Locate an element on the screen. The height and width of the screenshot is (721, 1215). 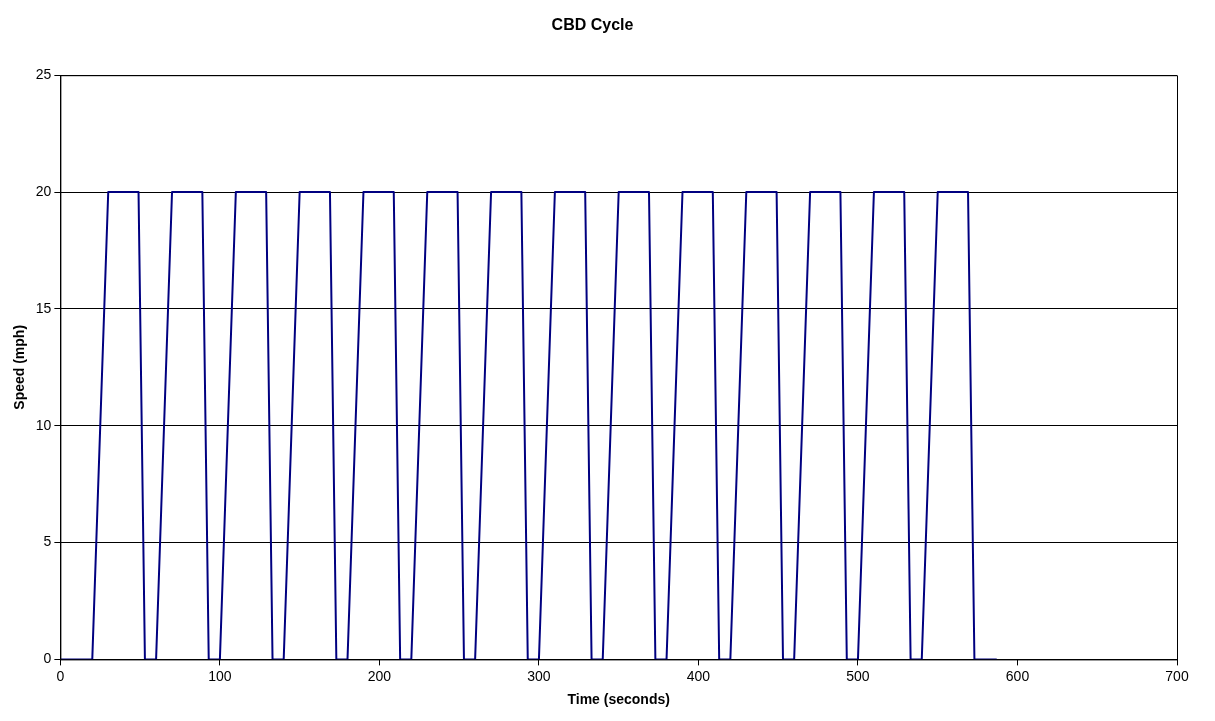
x-tick-label: 100 is located at coordinates (220, 675).